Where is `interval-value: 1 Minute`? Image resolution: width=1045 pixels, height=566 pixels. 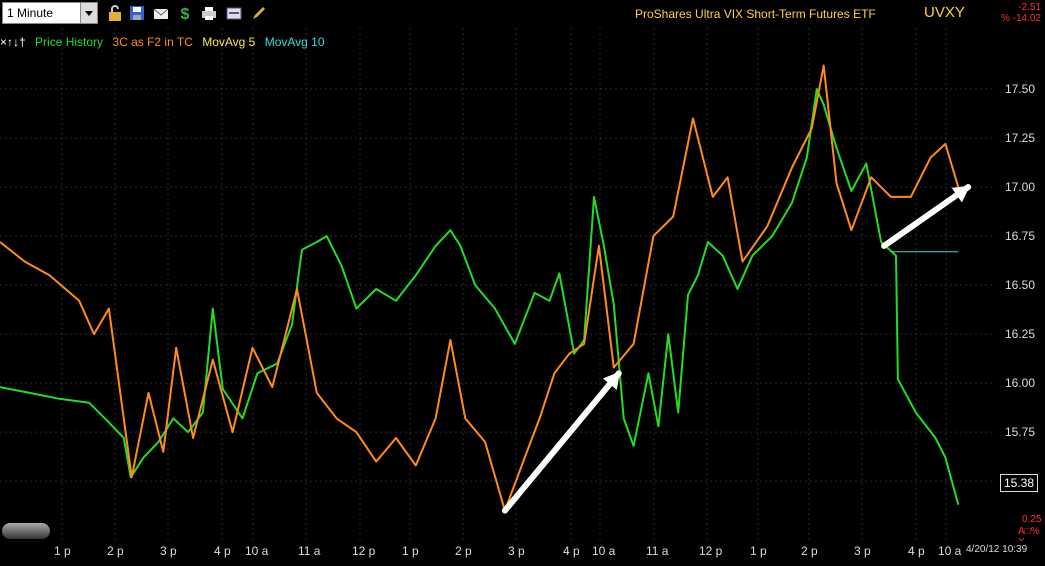
interval-value: 1 Minute is located at coordinates (30, 13).